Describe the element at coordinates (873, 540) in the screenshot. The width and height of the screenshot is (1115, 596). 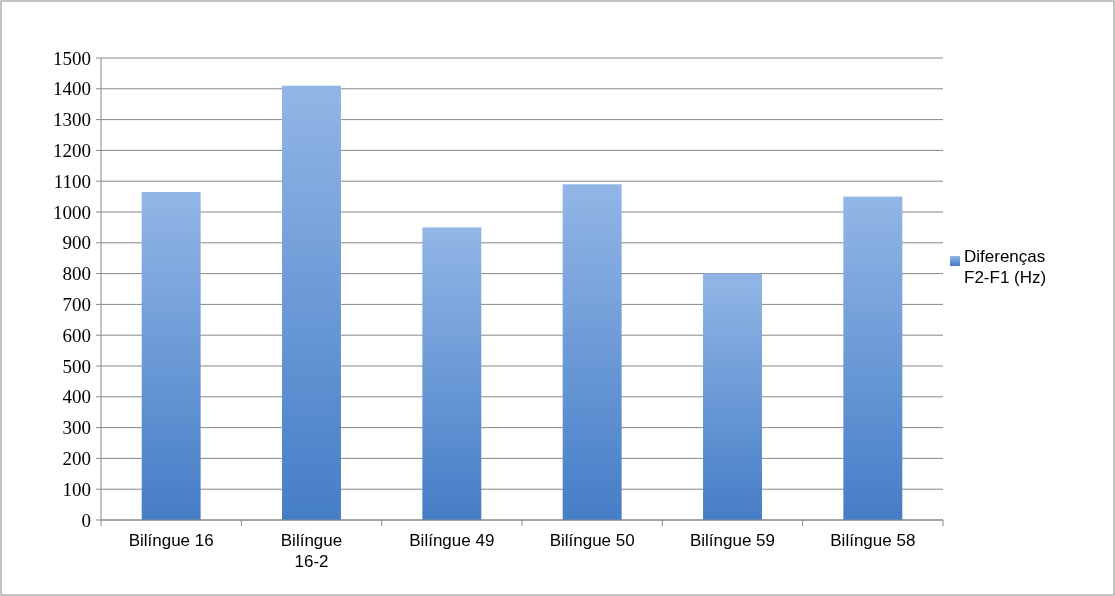
I see `x-tick-label: Bilíngue 58` at that location.